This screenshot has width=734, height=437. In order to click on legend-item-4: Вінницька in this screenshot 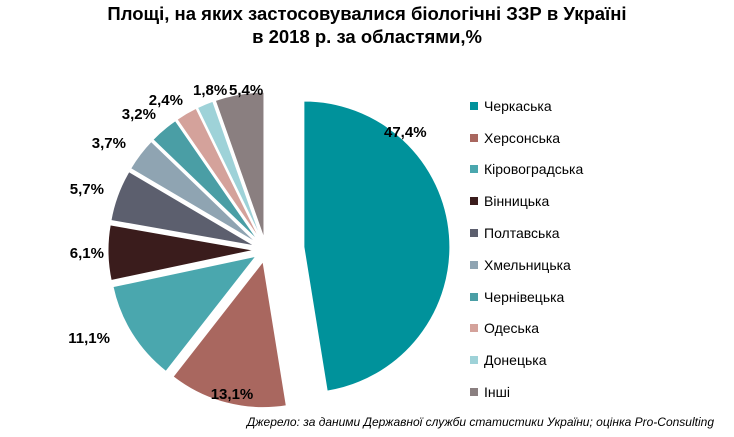, I will do `click(526, 201)`.